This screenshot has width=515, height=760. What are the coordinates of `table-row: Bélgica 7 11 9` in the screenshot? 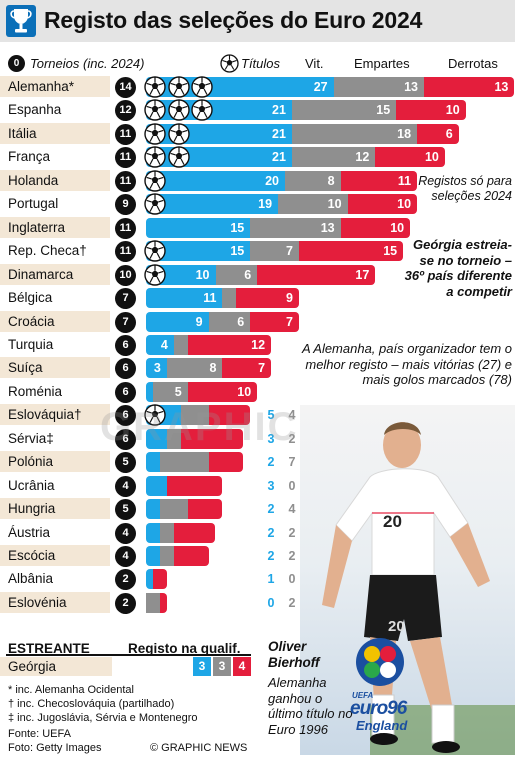 It's located at (257, 298).